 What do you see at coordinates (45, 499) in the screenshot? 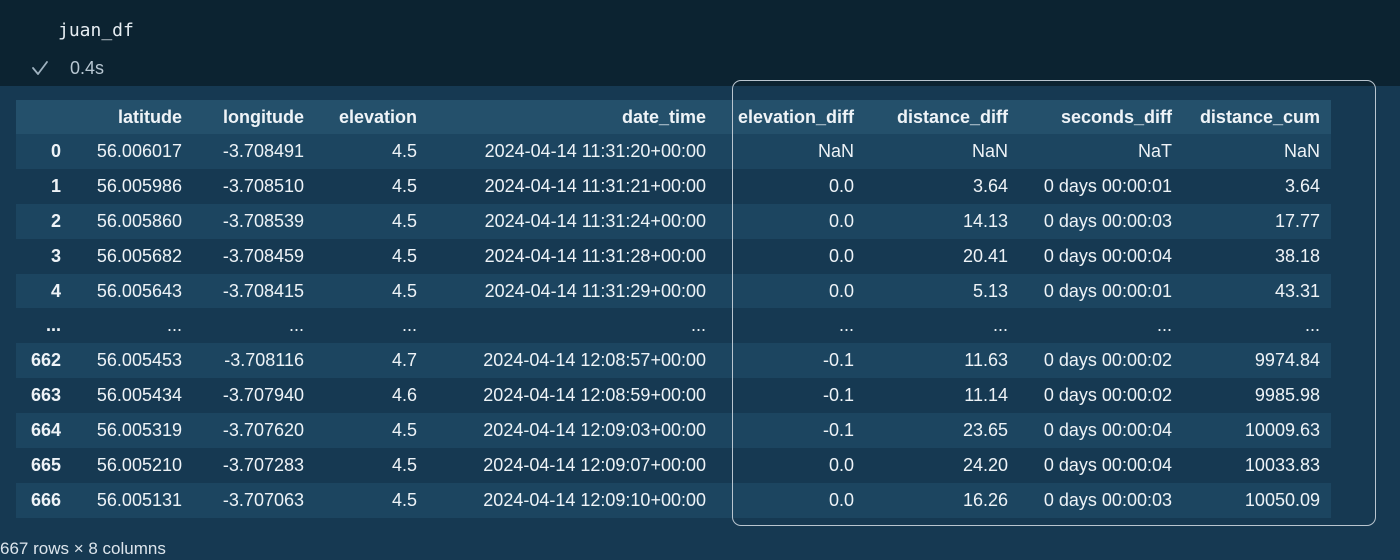
I see `row-index: 666` at bounding box center [45, 499].